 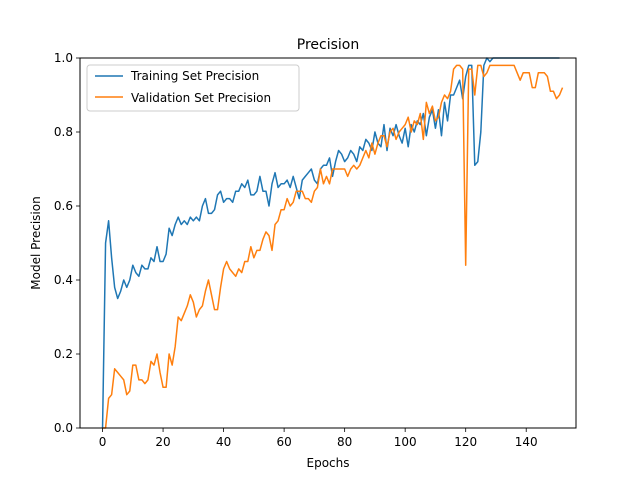 I want to click on x-axis-ticks: 0 20 40 60 80 100 120 140, so click(x=318, y=438).